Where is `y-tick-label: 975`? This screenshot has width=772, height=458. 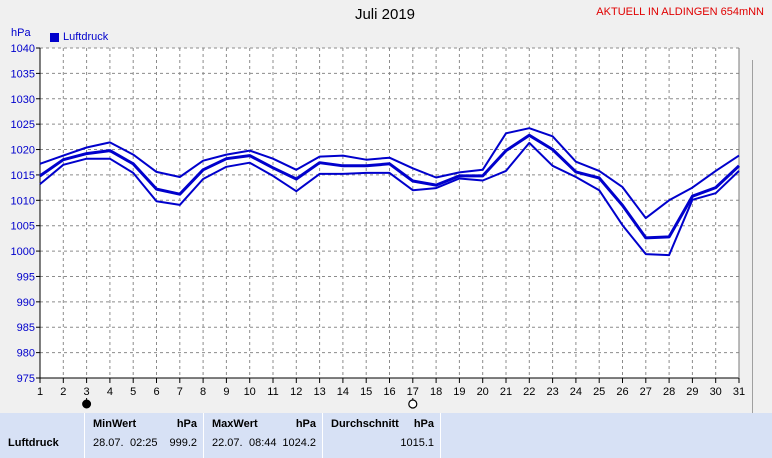 y-tick-label: 975 is located at coordinates (26, 379).